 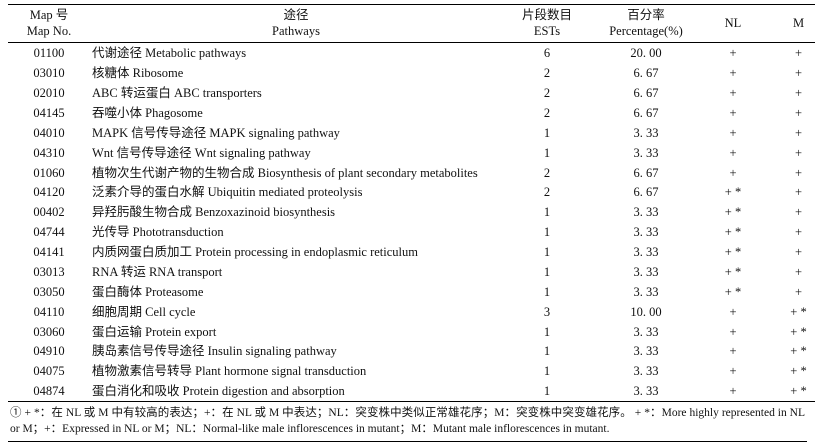 What do you see at coordinates (49, 311) in the screenshot?
I see `map-no-cell: 04110` at bounding box center [49, 311].